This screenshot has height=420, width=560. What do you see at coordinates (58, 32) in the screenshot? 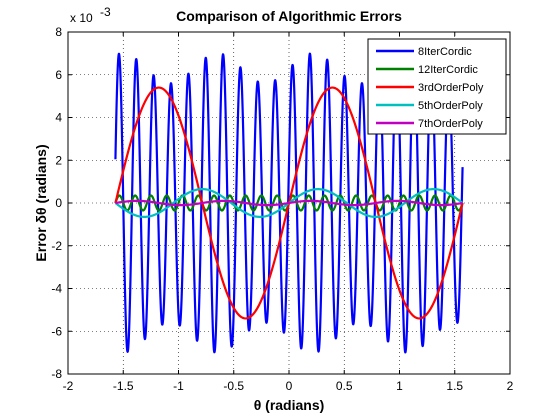
I see `y-tick-label: 8` at bounding box center [58, 32].